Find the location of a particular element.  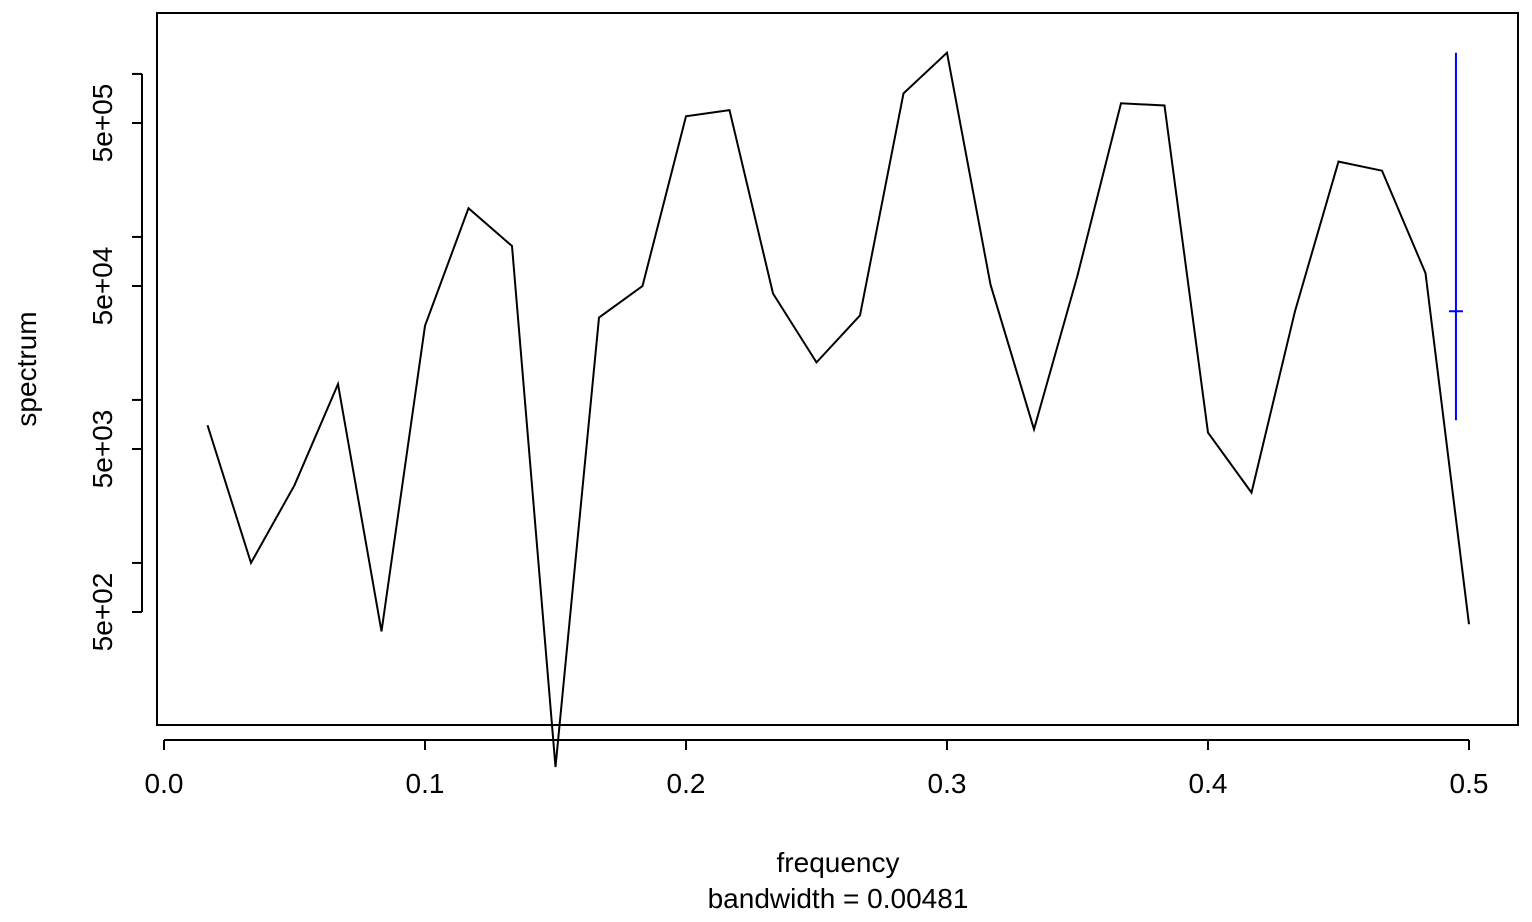

x-axis: 0.0 0.1 0.2 0.3 0.4 0.5 is located at coordinates (817, 769).